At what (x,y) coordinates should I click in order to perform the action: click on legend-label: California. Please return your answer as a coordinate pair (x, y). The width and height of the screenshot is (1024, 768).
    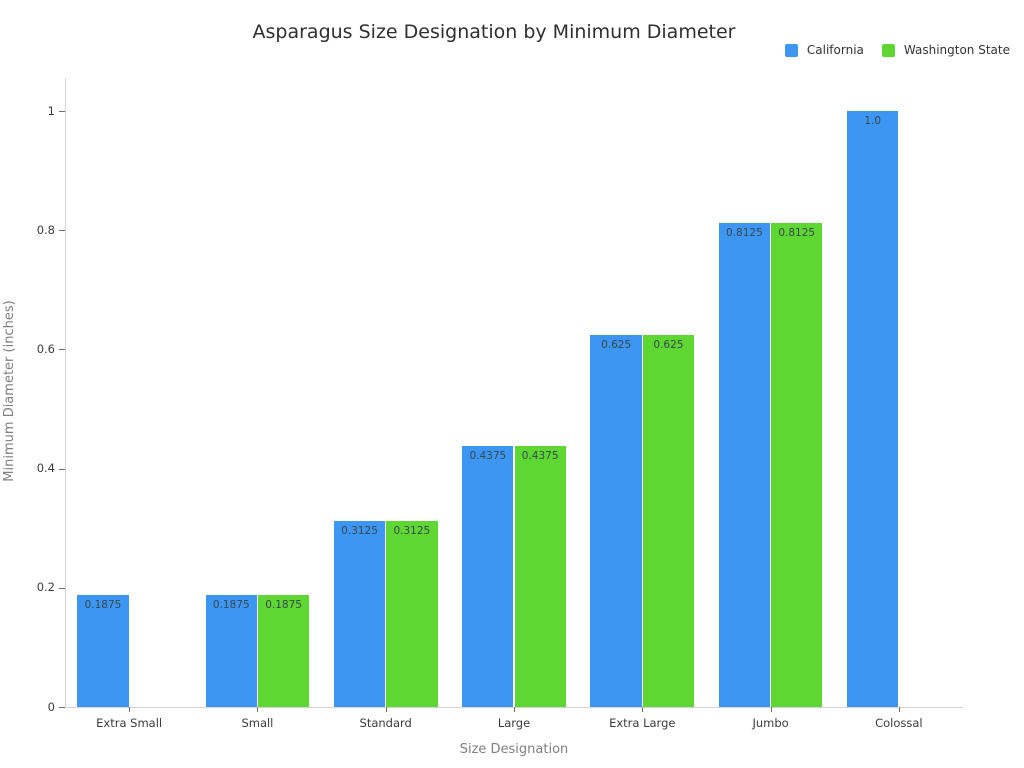
    Looking at the image, I should click on (835, 50).